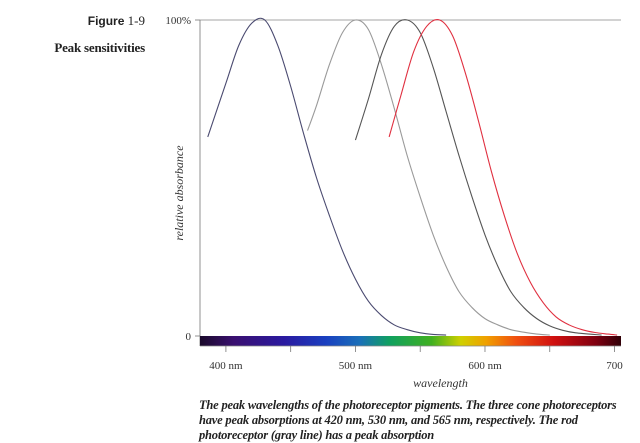 This screenshot has height=443, width=640. Describe the element at coordinates (440, 383) in the screenshot. I see `x-axis-label: wavelength` at that location.